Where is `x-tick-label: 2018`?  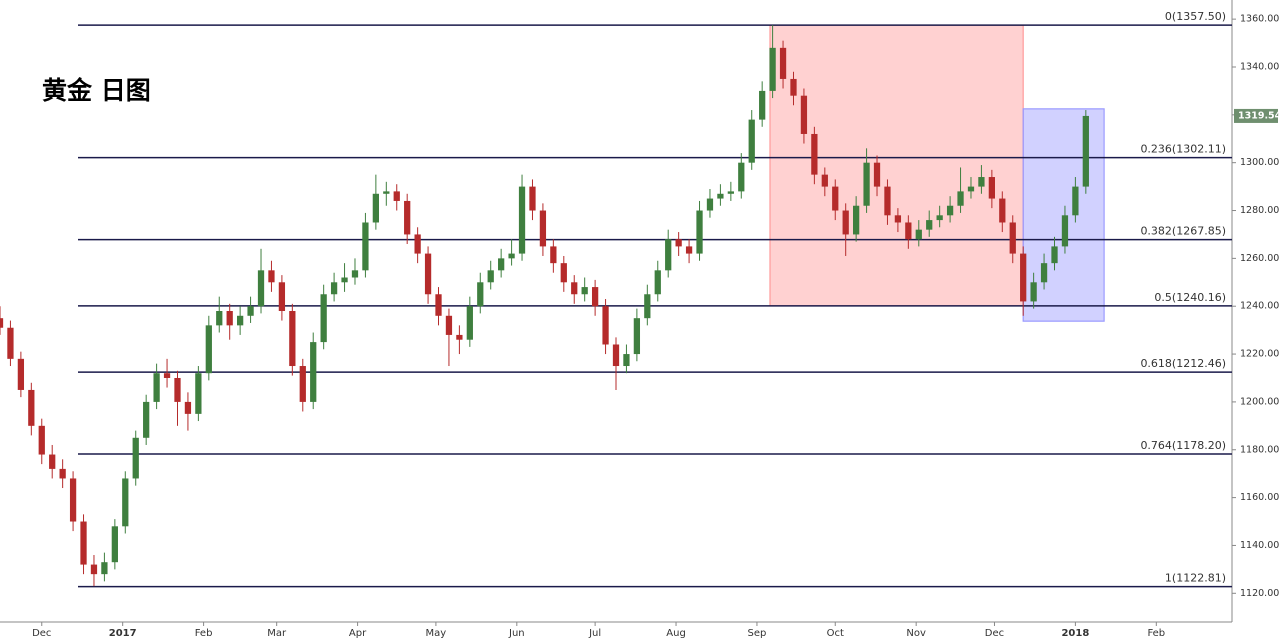
x-tick-label: 2018 is located at coordinates (1075, 633).